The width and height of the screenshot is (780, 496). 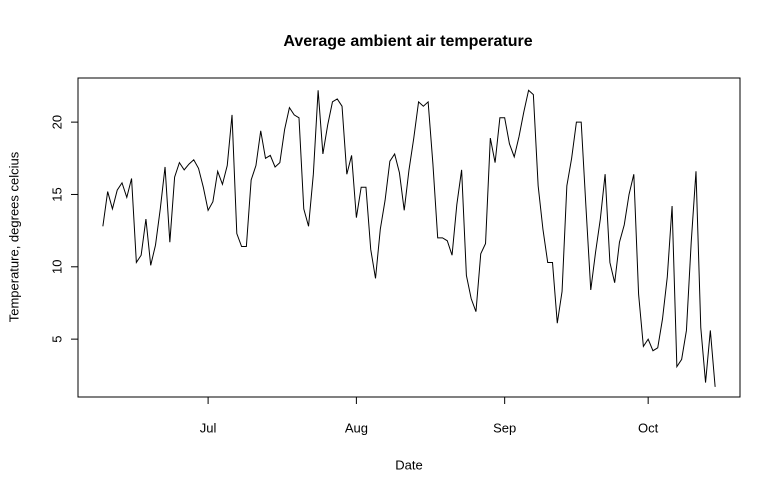 I want to click on x-tick-label: Jul, so click(x=208, y=427).